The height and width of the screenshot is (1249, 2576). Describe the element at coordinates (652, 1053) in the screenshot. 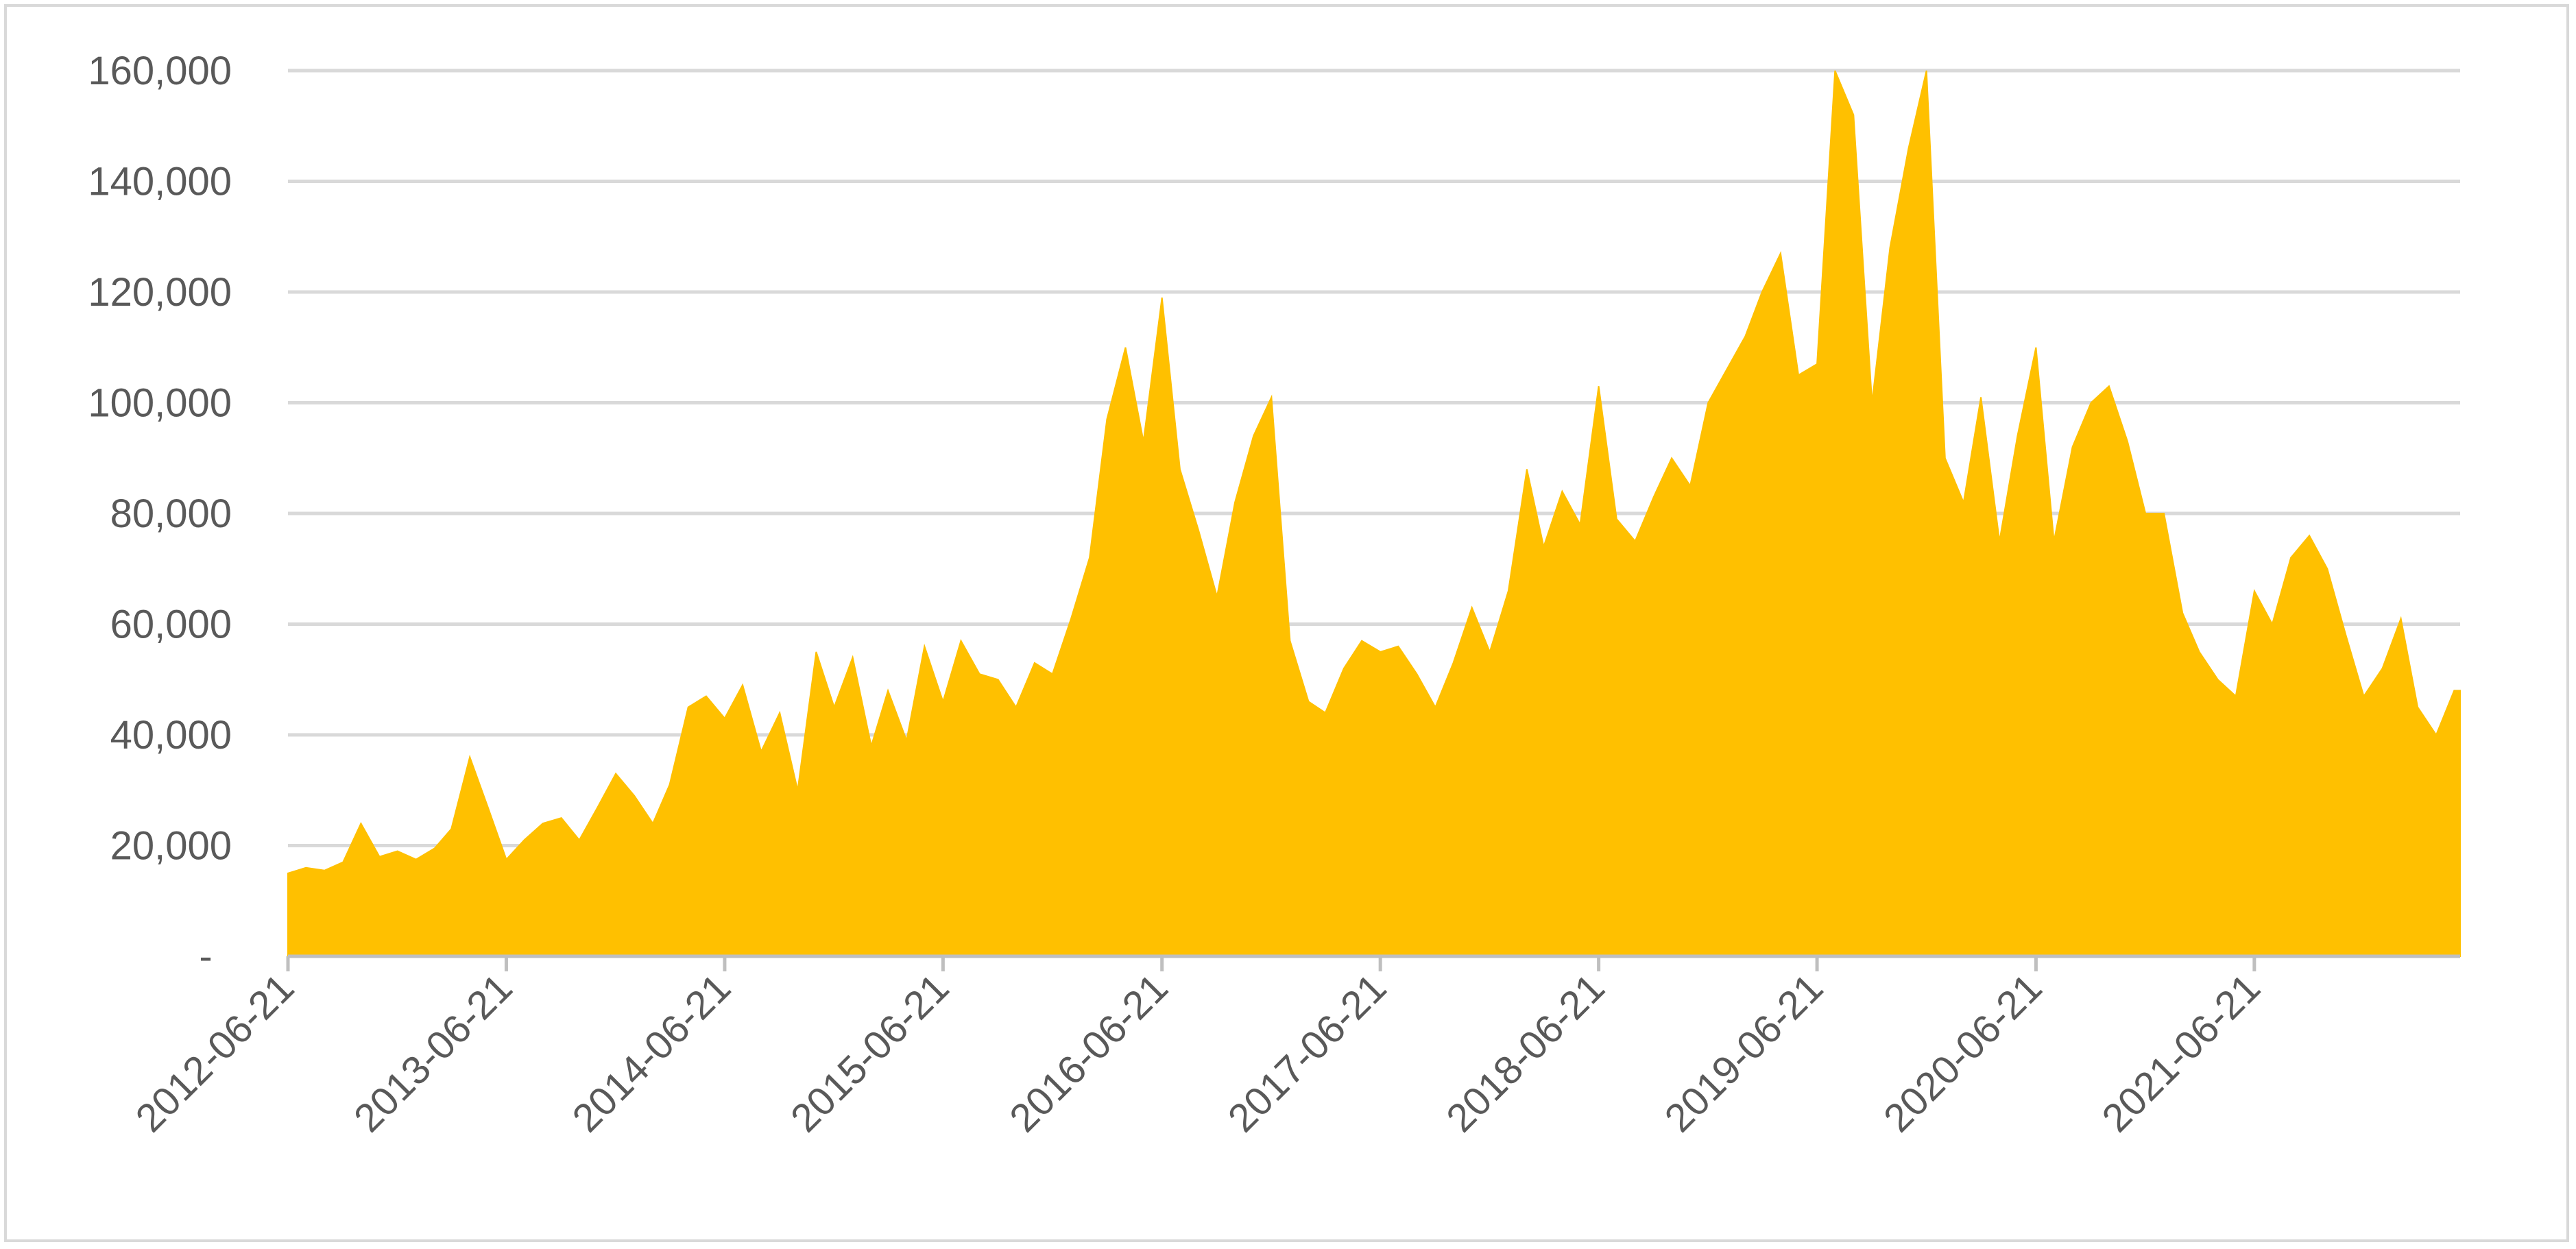

I see `x-tick-label-2: 2014-06-21` at that location.